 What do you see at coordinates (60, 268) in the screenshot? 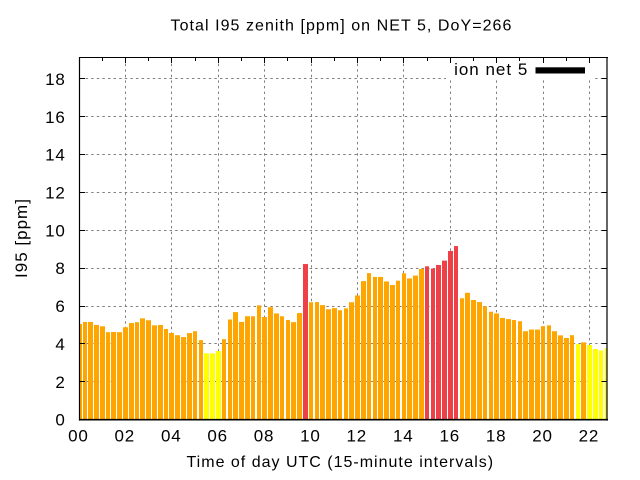
I see `svg-text: 8` at bounding box center [60, 268].